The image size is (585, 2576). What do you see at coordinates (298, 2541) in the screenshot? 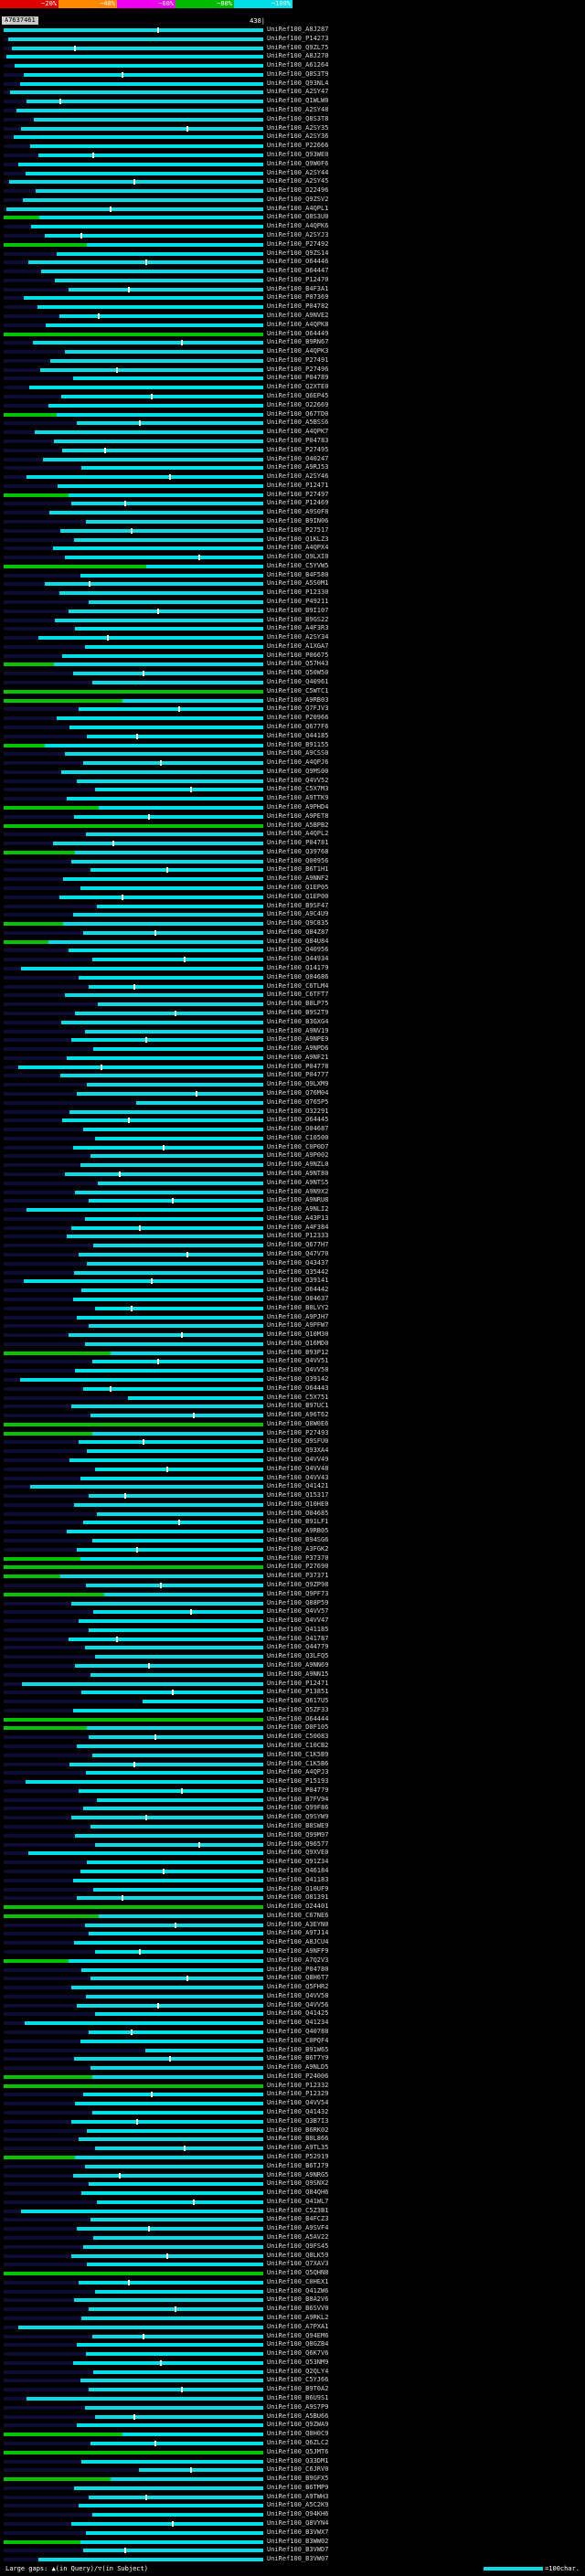
I see `hit-label: UniRef100_B3WW02` at bounding box center [298, 2541].